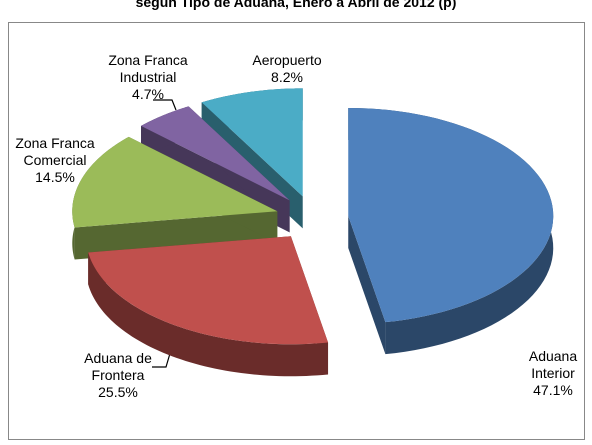 The height and width of the screenshot is (445, 592). I want to click on data-label: Zona Franca Industrial 4.7%, so click(148, 77).